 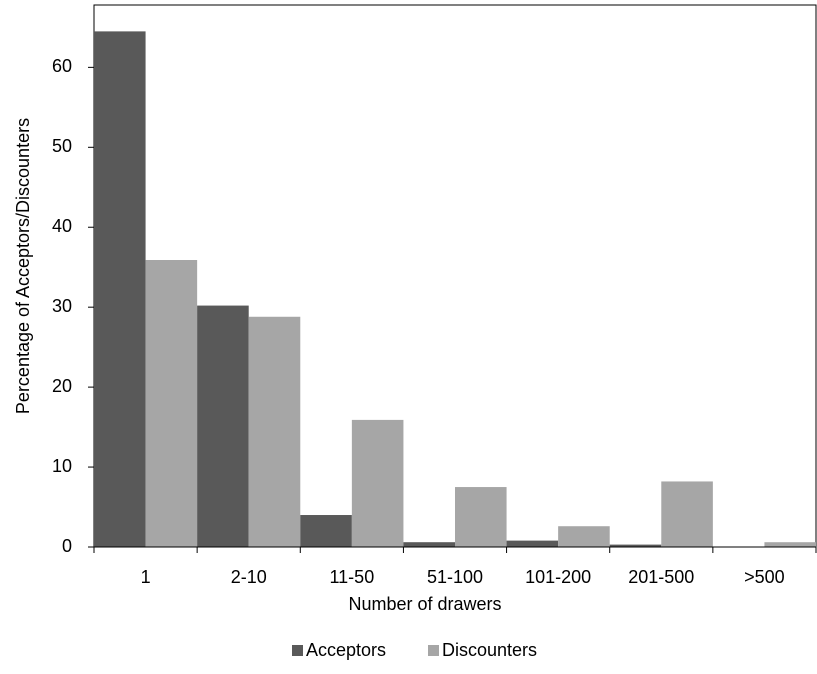 What do you see at coordinates (62, 386) in the screenshot?
I see `y-tick-label: 20` at bounding box center [62, 386].